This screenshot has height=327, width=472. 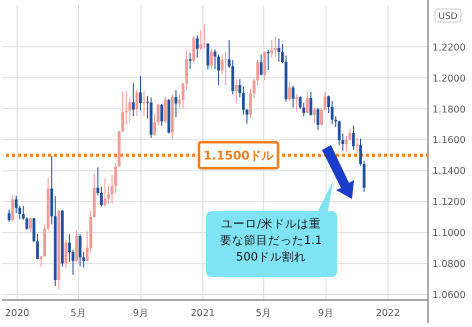 What do you see at coordinates (448, 17) in the screenshot?
I see `y-axis-title: USD` at bounding box center [448, 17].